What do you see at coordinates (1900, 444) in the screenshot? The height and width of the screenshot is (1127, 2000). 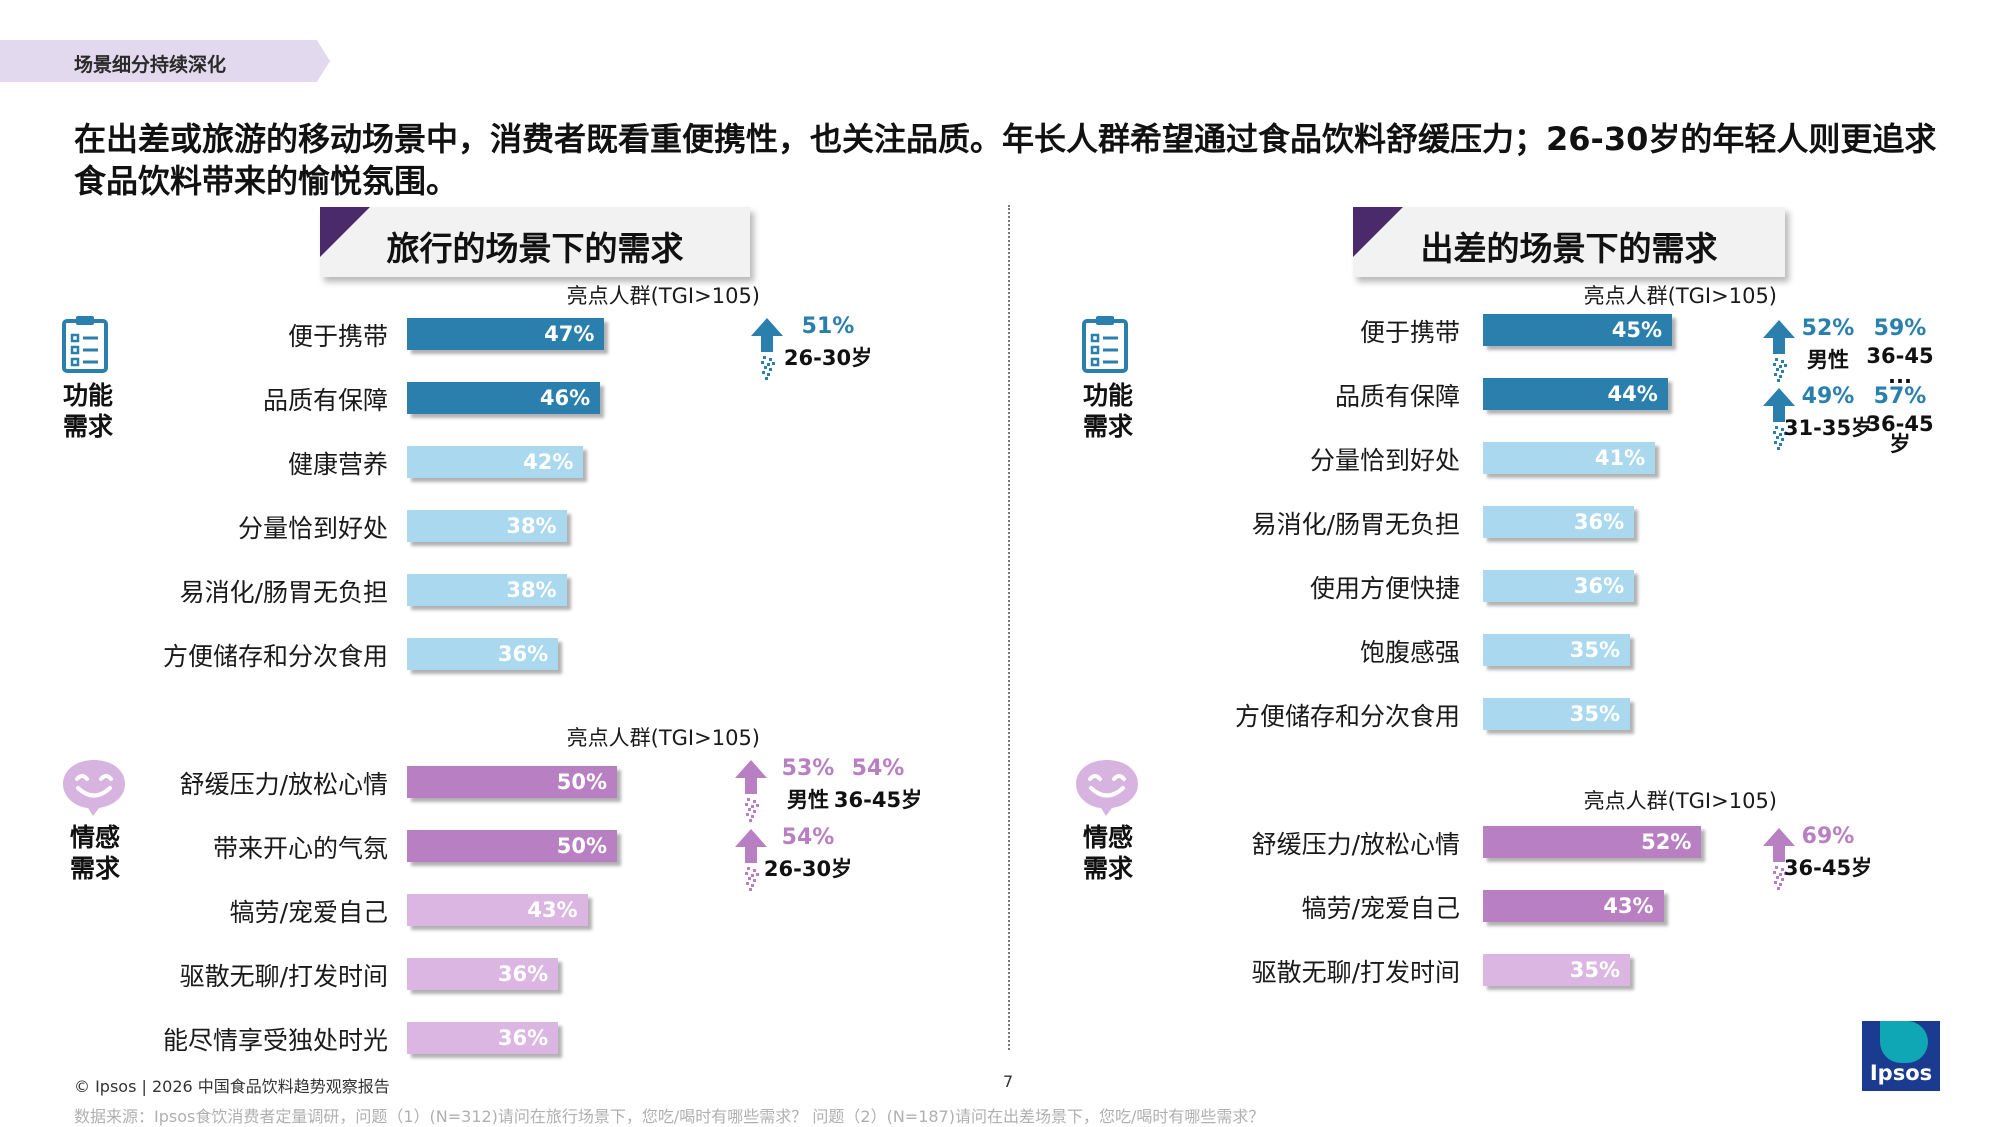 I see `highlight-group-extra: 岁` at bounding box center [1900, 444].